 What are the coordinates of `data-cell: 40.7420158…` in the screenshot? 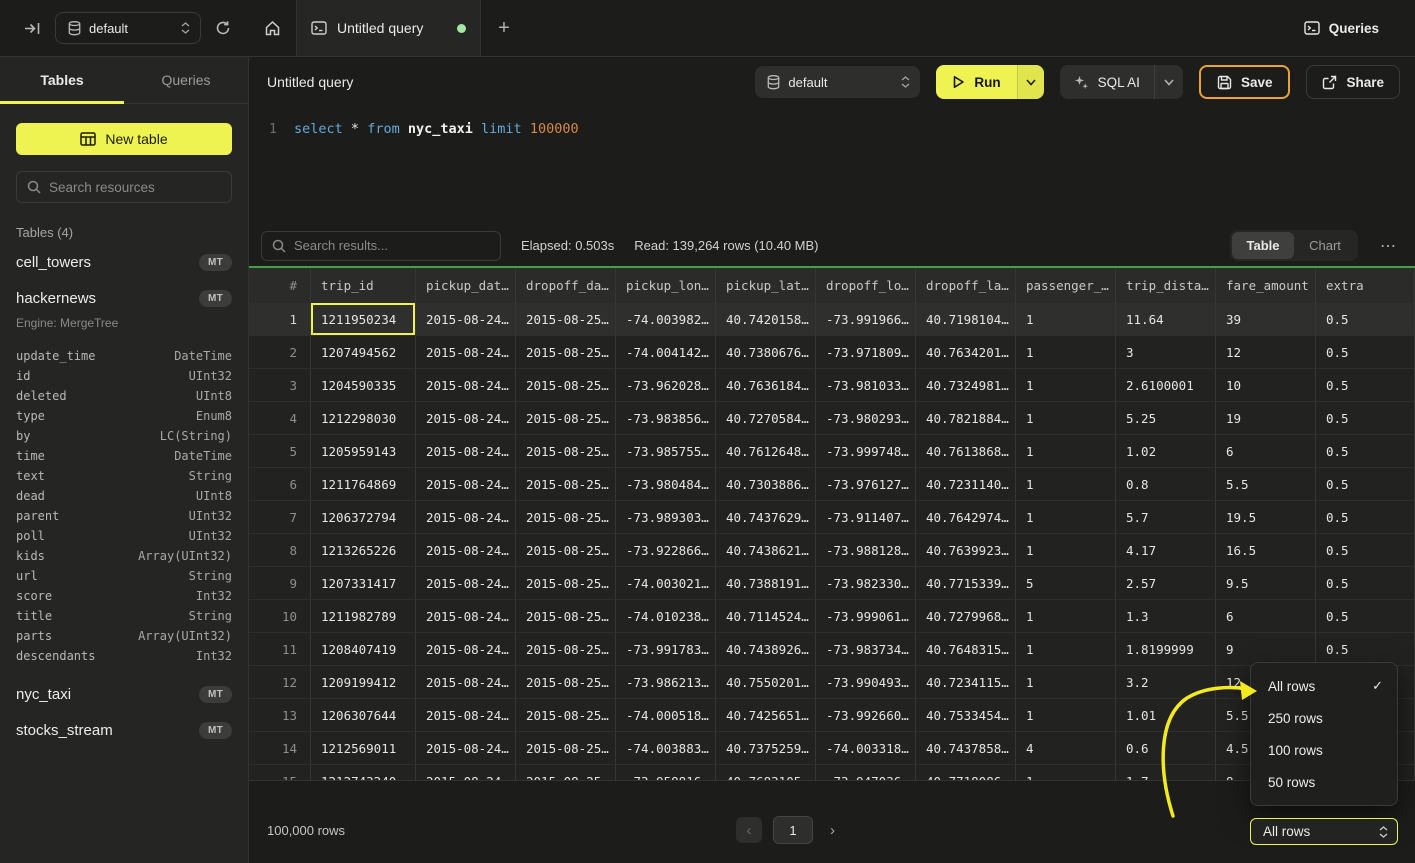 It's located at (766, 319).